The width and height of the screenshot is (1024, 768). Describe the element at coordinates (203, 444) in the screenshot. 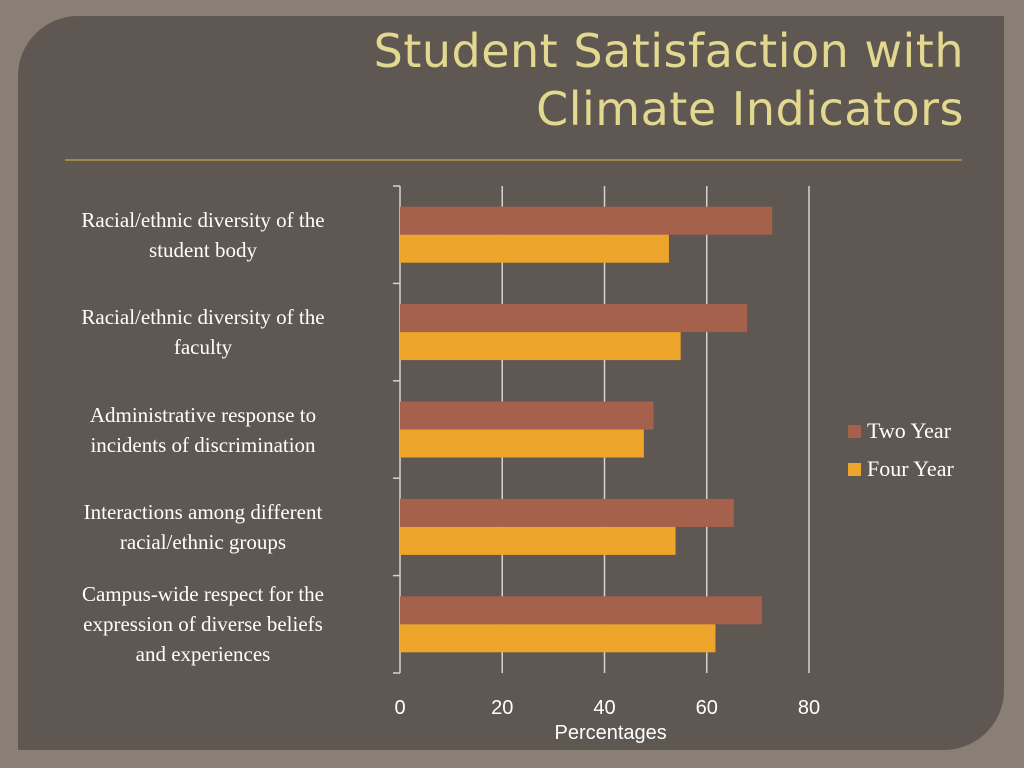

I see `category-label-line: incidents of discrimination` at that location.